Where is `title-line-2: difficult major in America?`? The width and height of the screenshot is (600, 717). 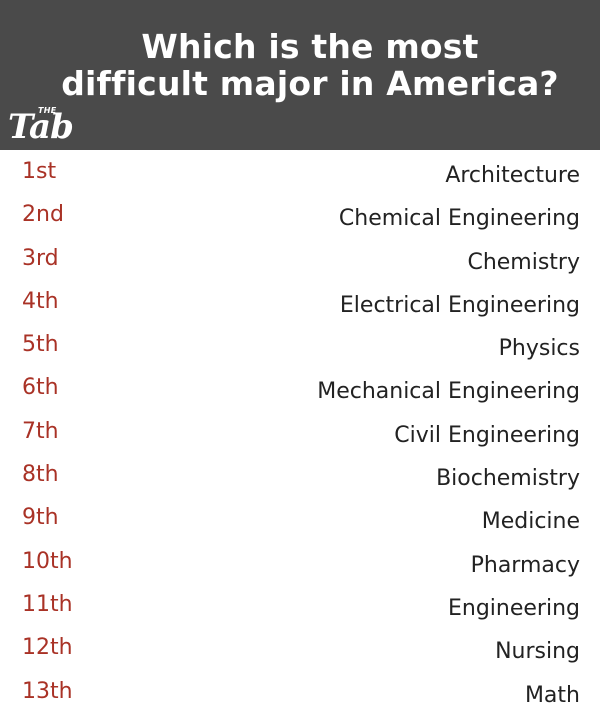
title-line-2: difficult major in America? is located at coordinates (310, 83).